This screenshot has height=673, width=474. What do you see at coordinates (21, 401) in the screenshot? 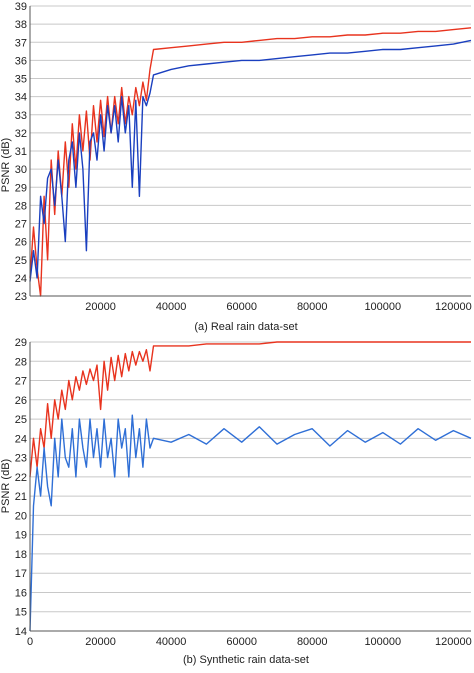
I see `panel-b-y-tick-label: 26` at bounding box center [21, 401].